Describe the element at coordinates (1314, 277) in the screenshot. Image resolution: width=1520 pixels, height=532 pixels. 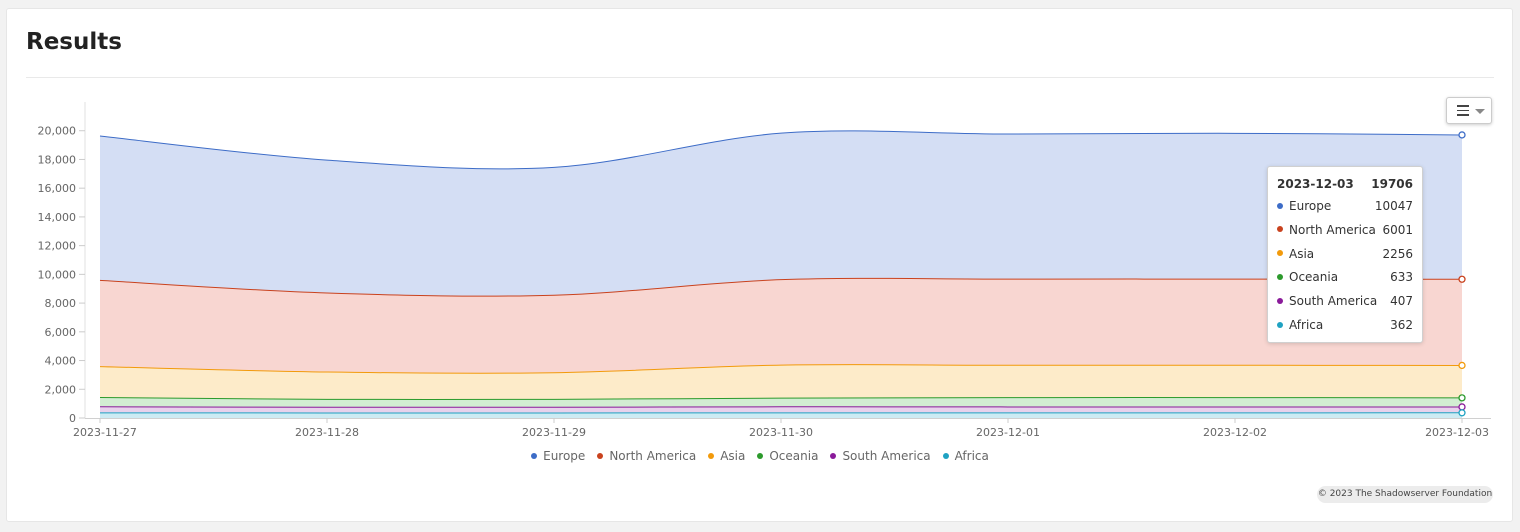
I see `tooltip-series-name: Oceania` at that location.